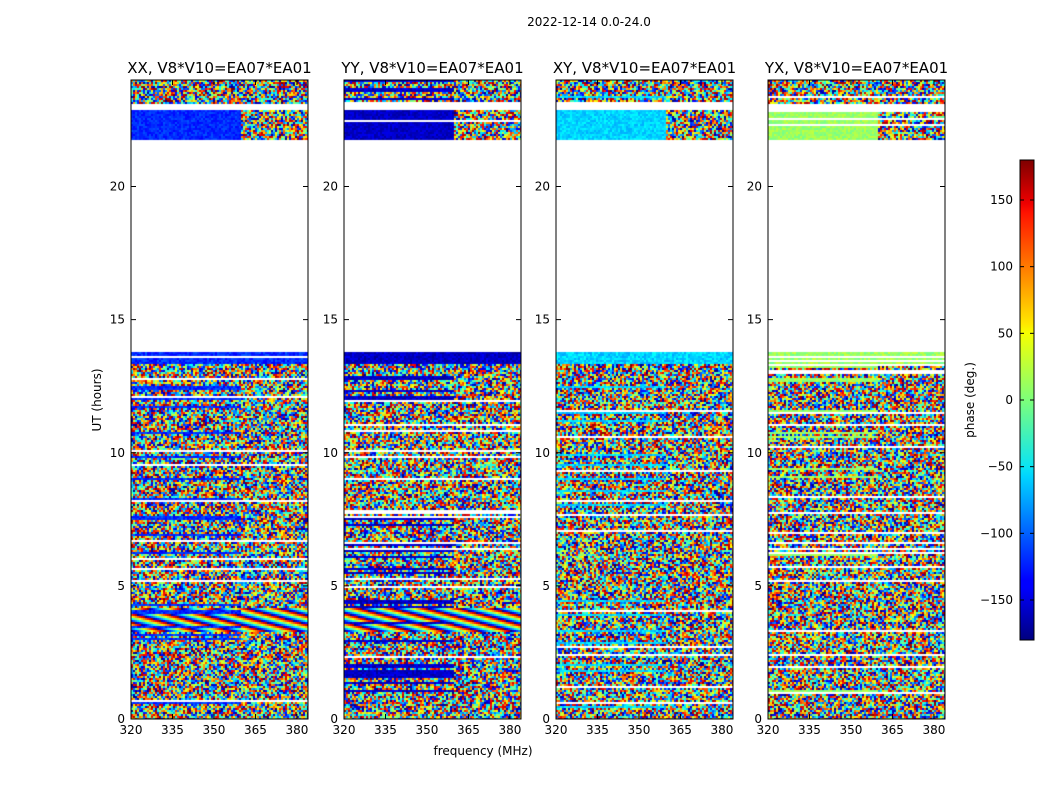  I want to click on colorbar-tick-label: 0, so click(1009, 400).